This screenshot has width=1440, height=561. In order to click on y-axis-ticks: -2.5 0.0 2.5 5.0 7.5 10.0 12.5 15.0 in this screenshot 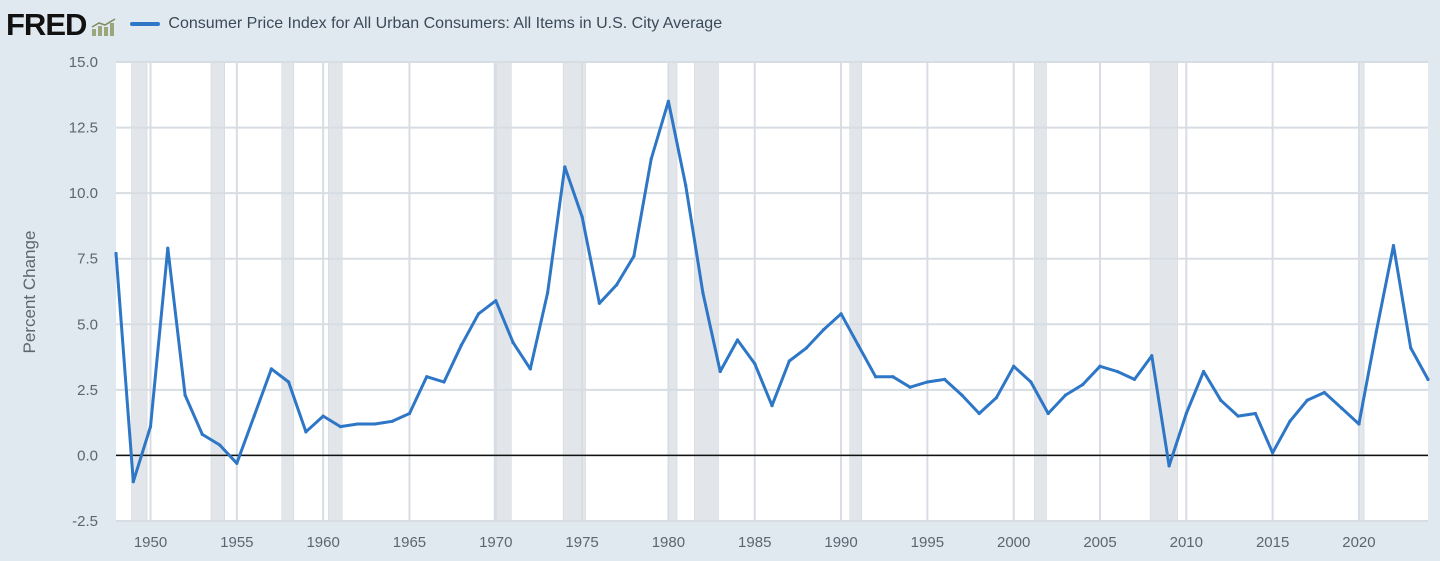, I will do `click(83, 292)`.